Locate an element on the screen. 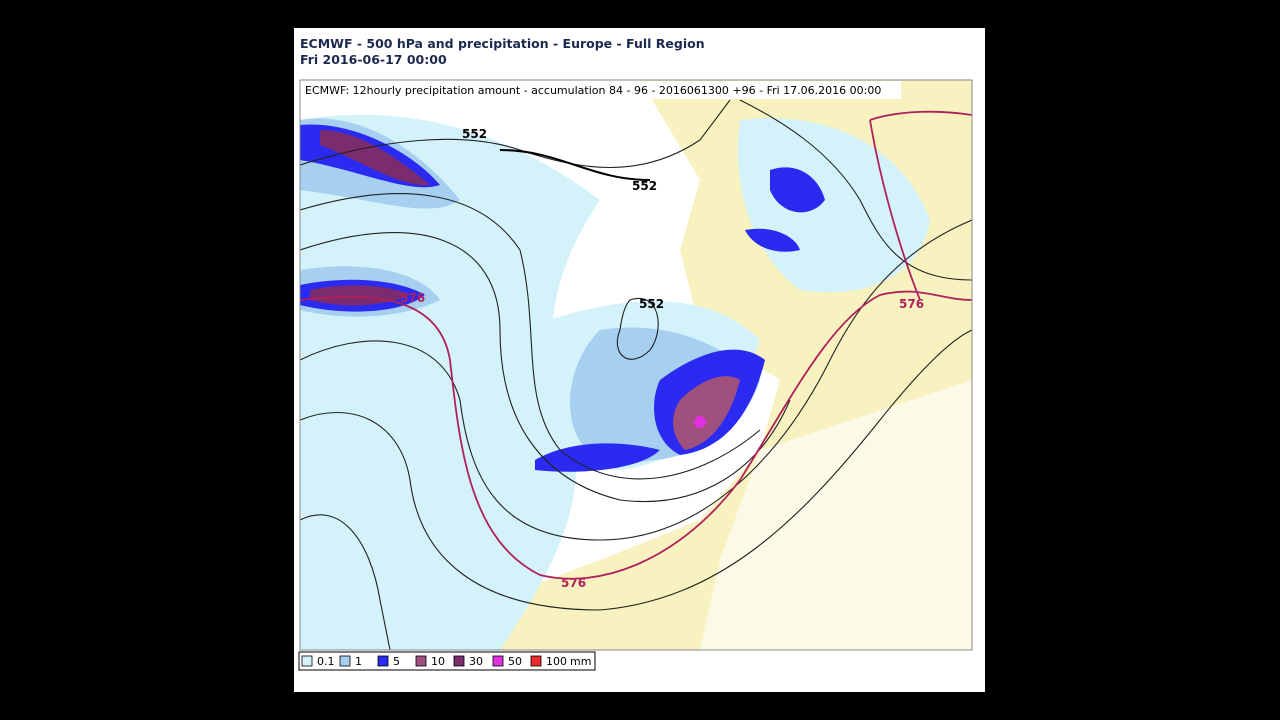 This screenshot has height=720, width=1280. legend-frame is located at coordinates (447, 661).